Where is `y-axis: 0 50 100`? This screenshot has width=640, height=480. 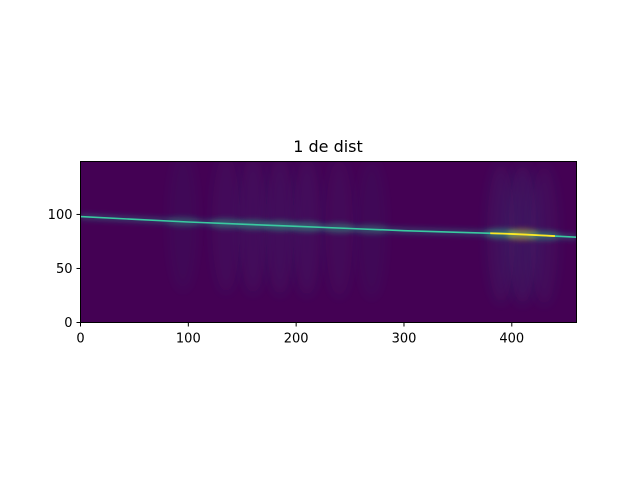 y-axis: 0 50 100 is located at coordinates (64, 269).